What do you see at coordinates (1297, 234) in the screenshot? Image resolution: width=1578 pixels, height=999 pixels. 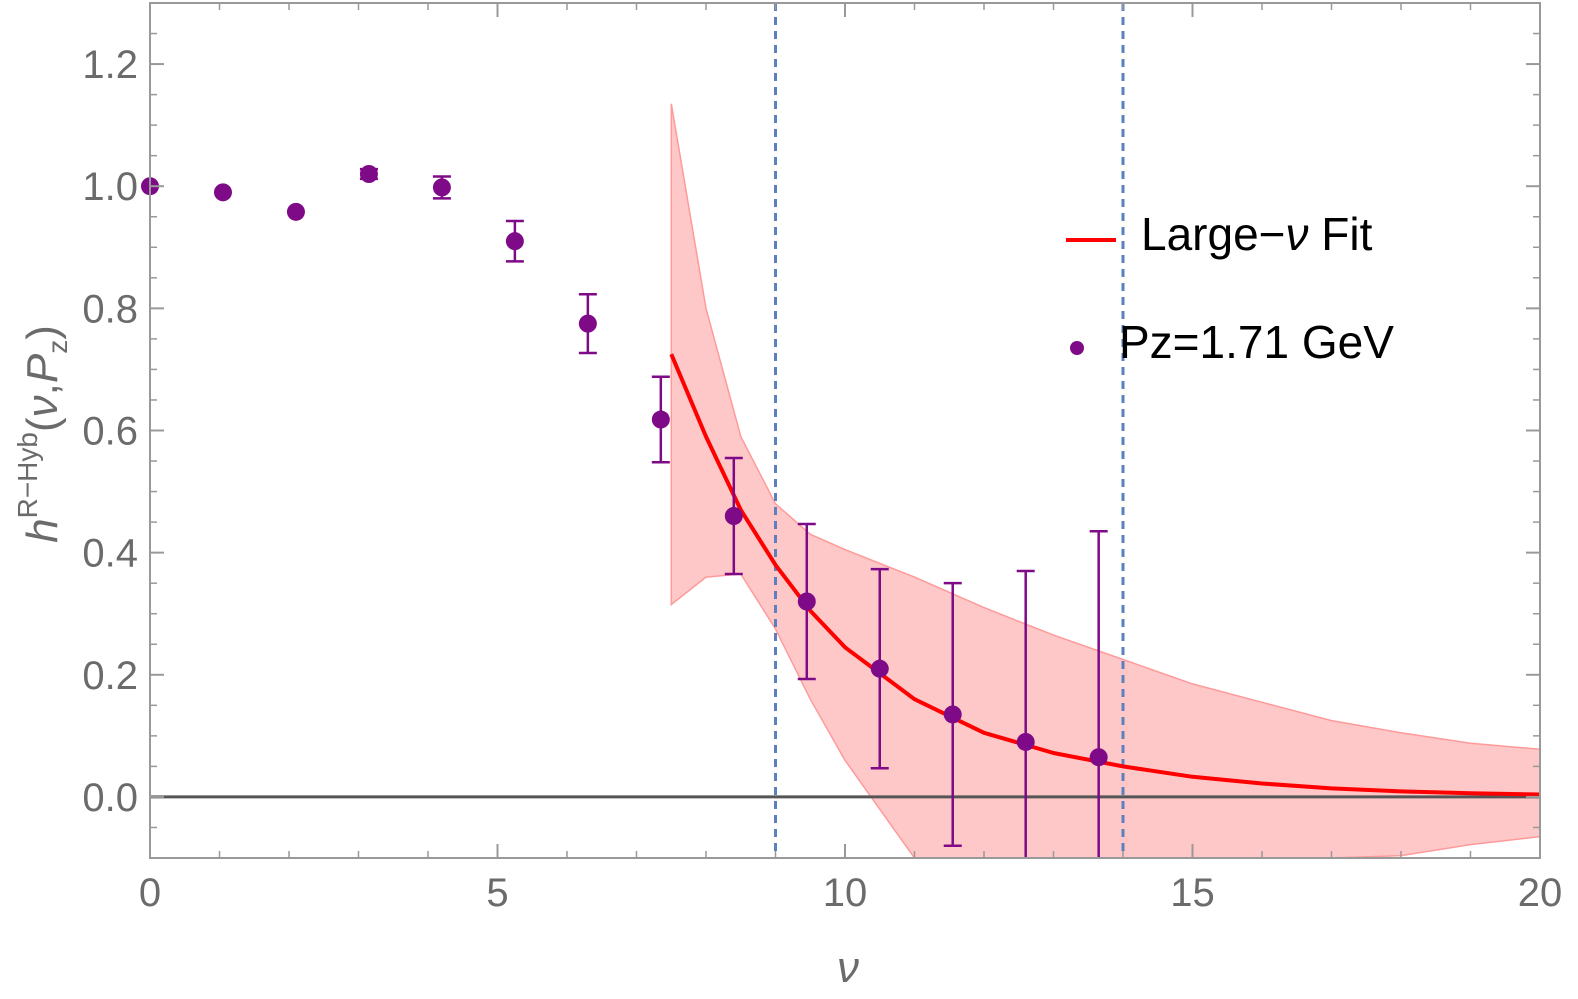 I see `legend-fit-label-var: ν` at bounding box center [1297, 234].